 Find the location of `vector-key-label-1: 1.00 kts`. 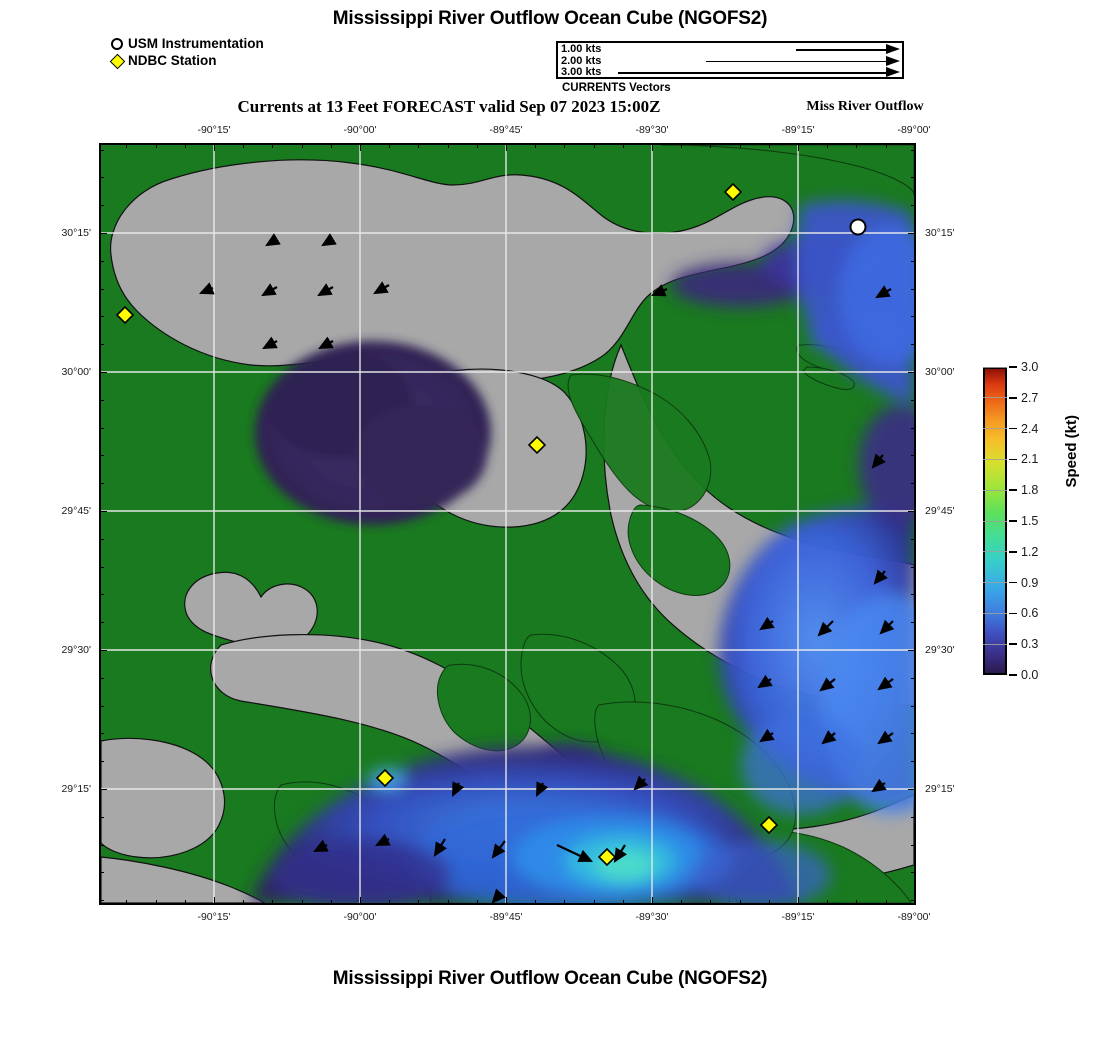

vector-key-label-1: 1.00 kts is located at coordinates (581, 49).